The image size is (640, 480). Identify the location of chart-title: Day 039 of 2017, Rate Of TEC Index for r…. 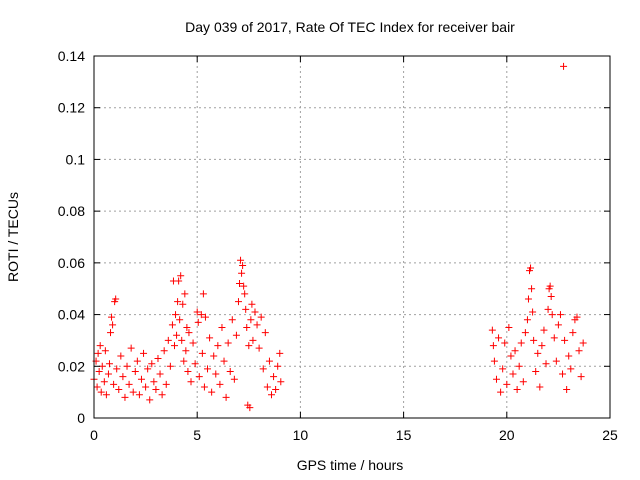
(350, 27).